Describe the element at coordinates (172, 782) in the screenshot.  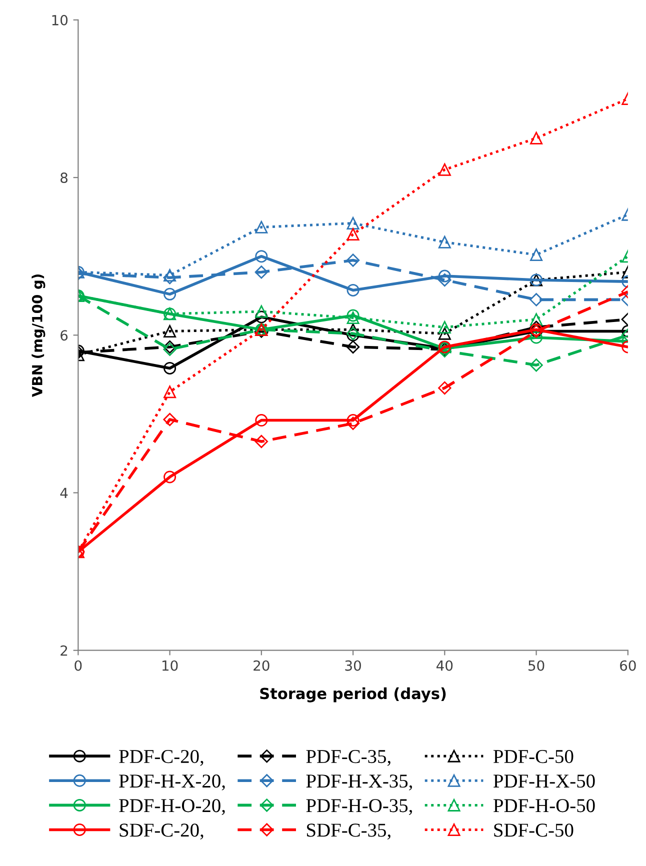
I see `legend-label: PDF-H-X-20,` at that location.